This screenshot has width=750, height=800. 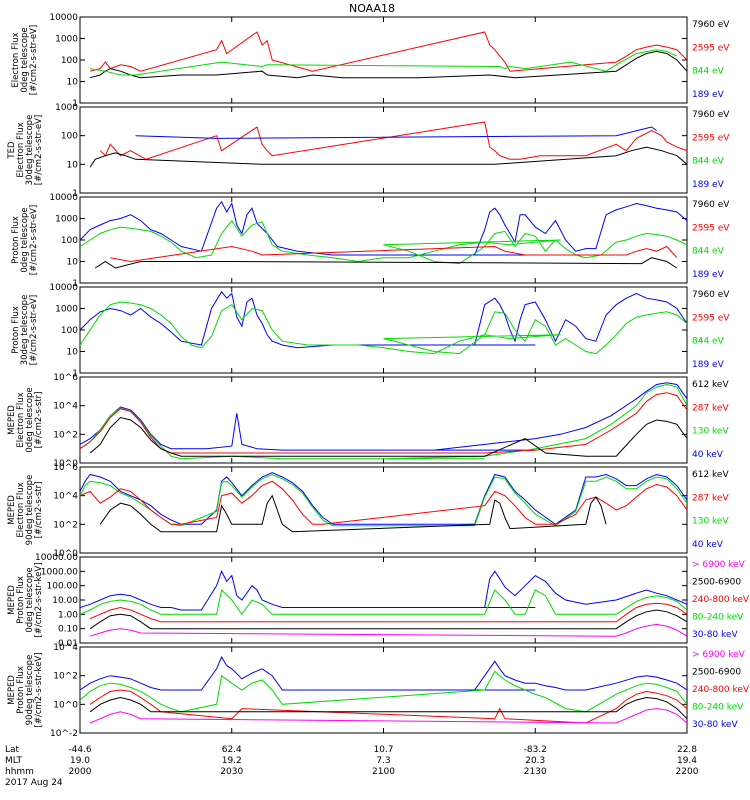 I want to click on y-axis-label-line: 90deg telescope, so click(x=30, y=510).